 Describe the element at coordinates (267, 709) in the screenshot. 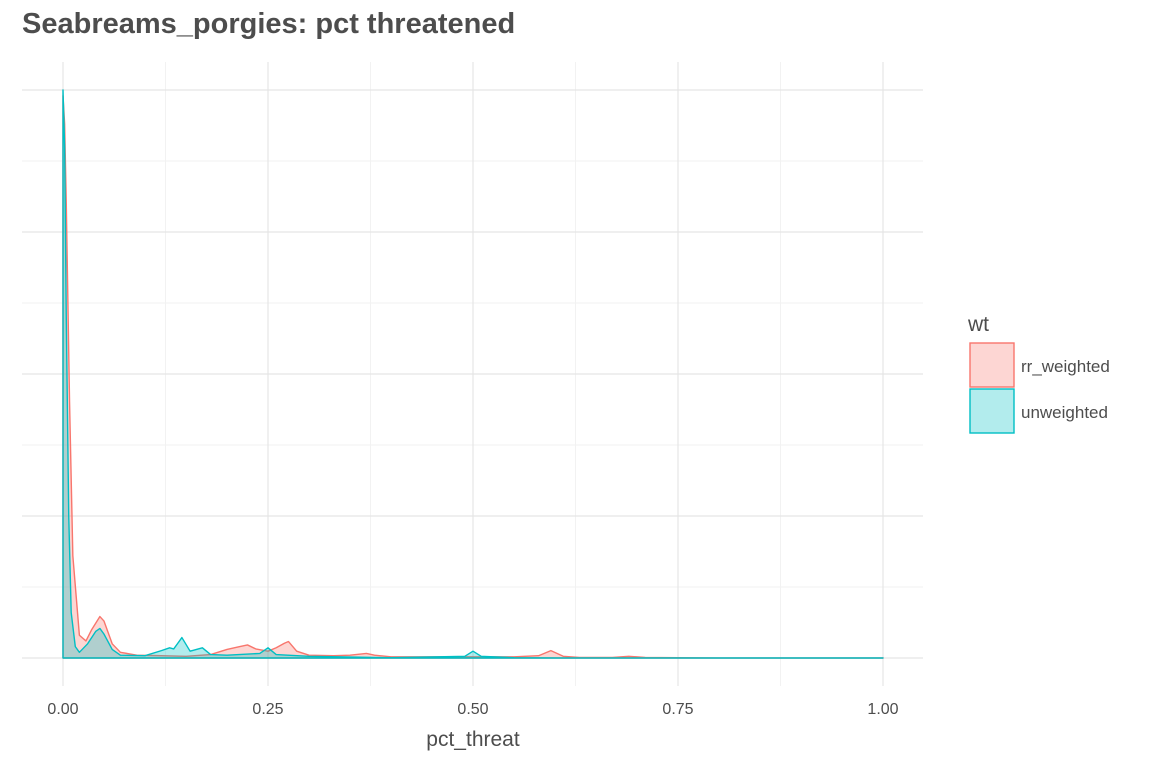

I see `x-tick-label: 0.25` at that location.